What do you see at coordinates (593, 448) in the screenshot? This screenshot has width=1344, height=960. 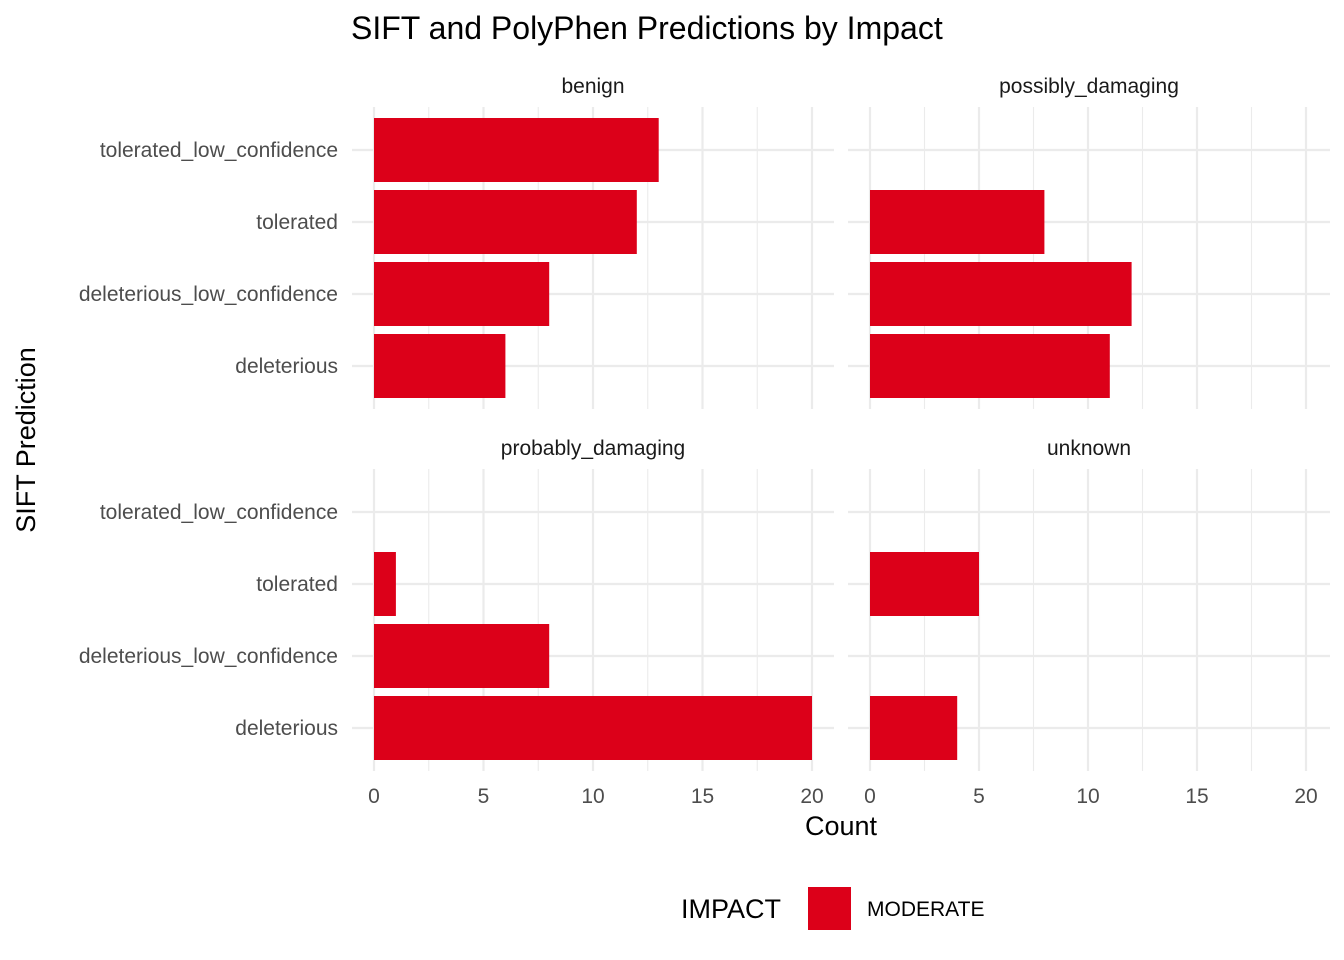 I see `facet-label-probably-damaging: probably_damaging` at bounding box center [593, 448].